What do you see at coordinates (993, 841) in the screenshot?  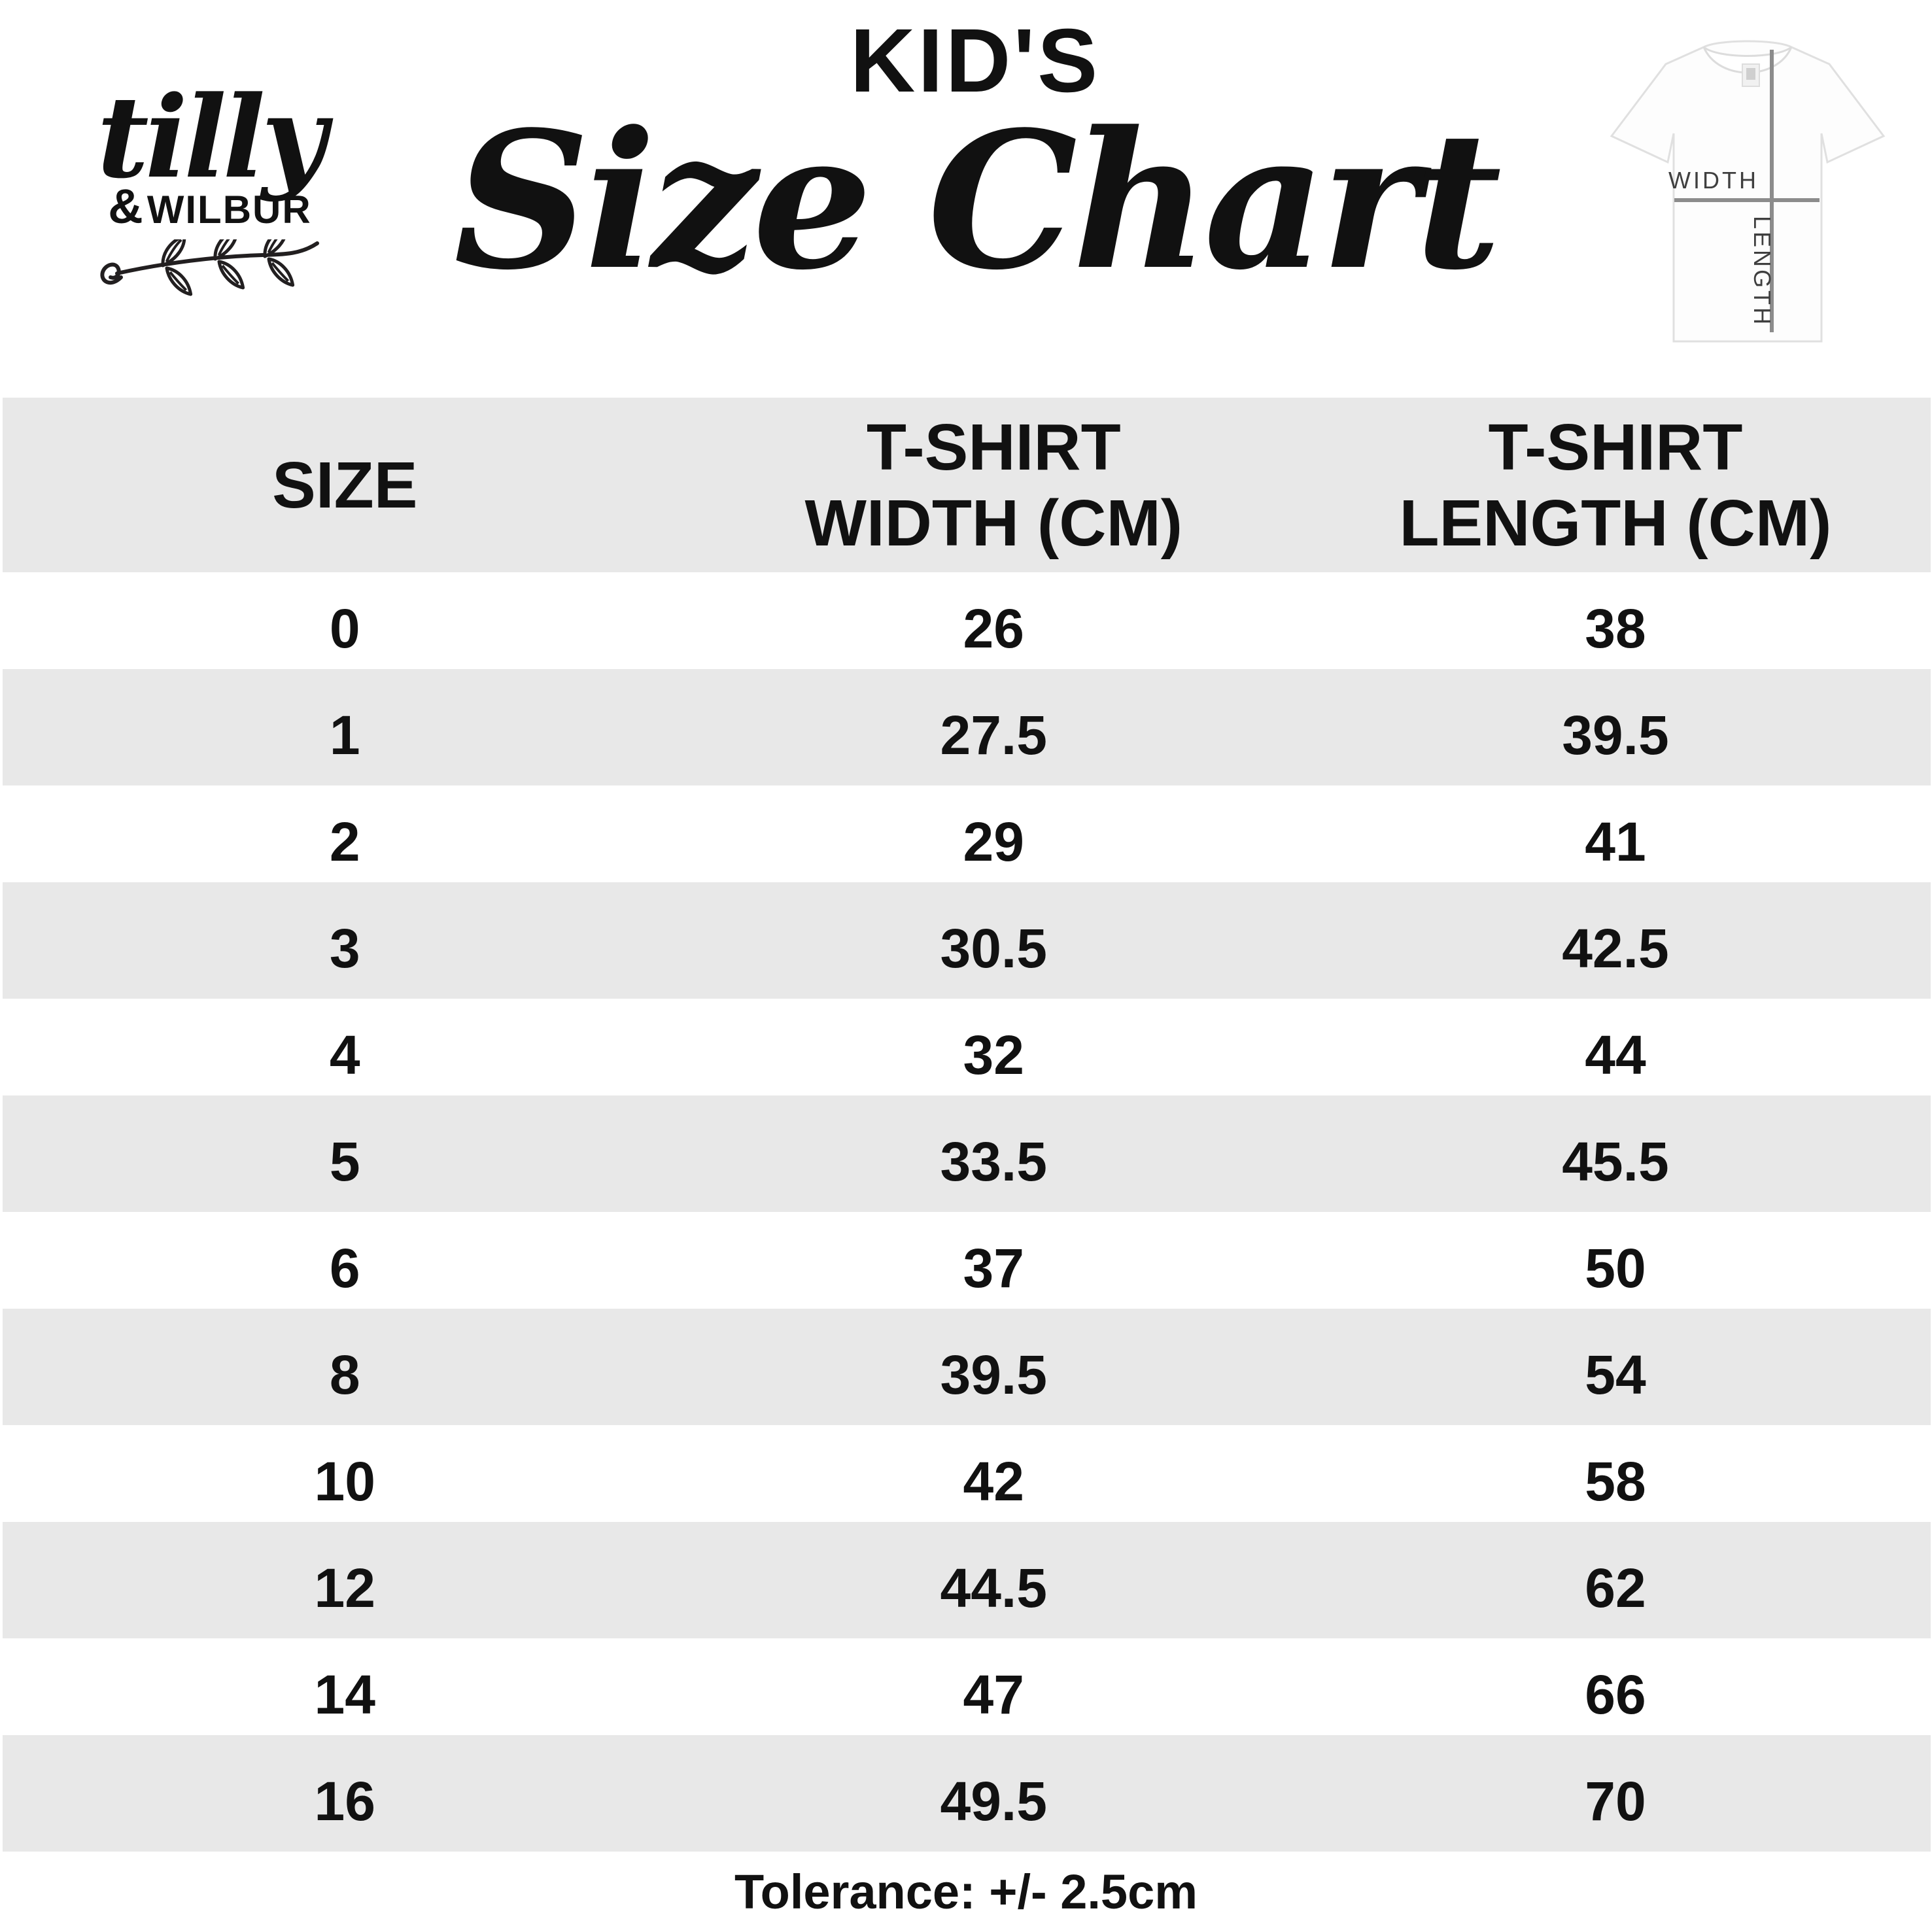 I see `cell-width: 29` at bounding box center [993, 841].